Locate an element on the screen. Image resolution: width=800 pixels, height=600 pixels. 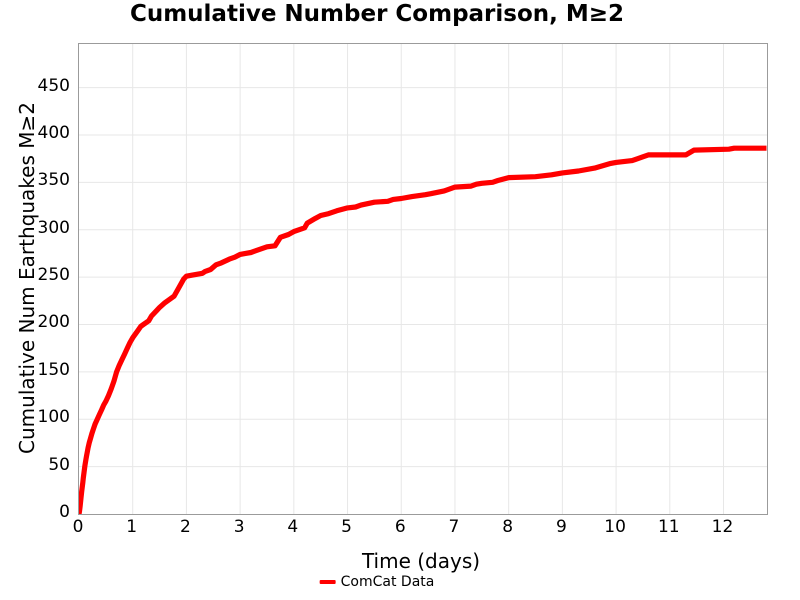
y-tick-label: 250 is located at coordinates (53, 275).